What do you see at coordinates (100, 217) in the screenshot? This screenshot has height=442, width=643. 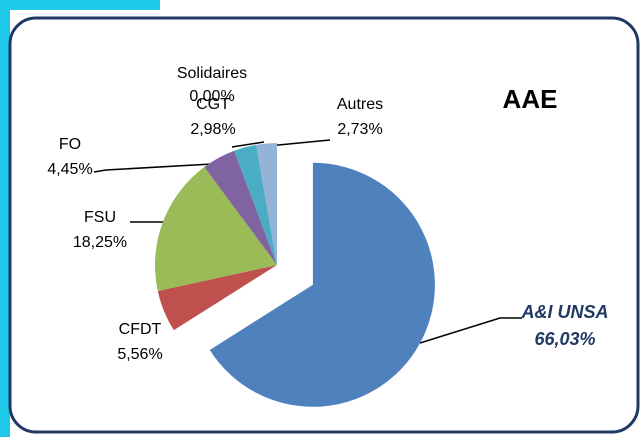 I see `slice-label: FSU` at bounding box center [100, 217].